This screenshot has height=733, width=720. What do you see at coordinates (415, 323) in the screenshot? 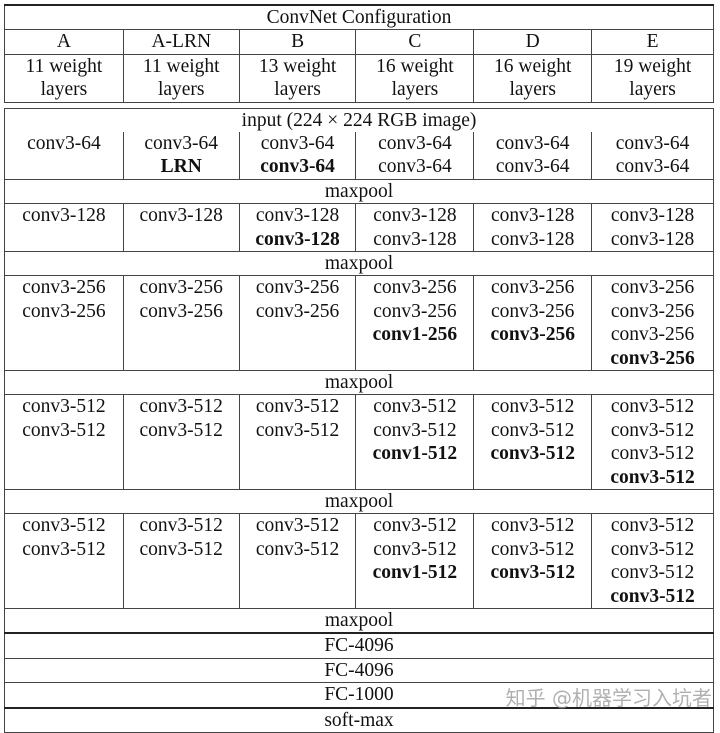
I see `block-cell: conv3-256 conv3-256 conv1-256` at bounding box center [415, 323].